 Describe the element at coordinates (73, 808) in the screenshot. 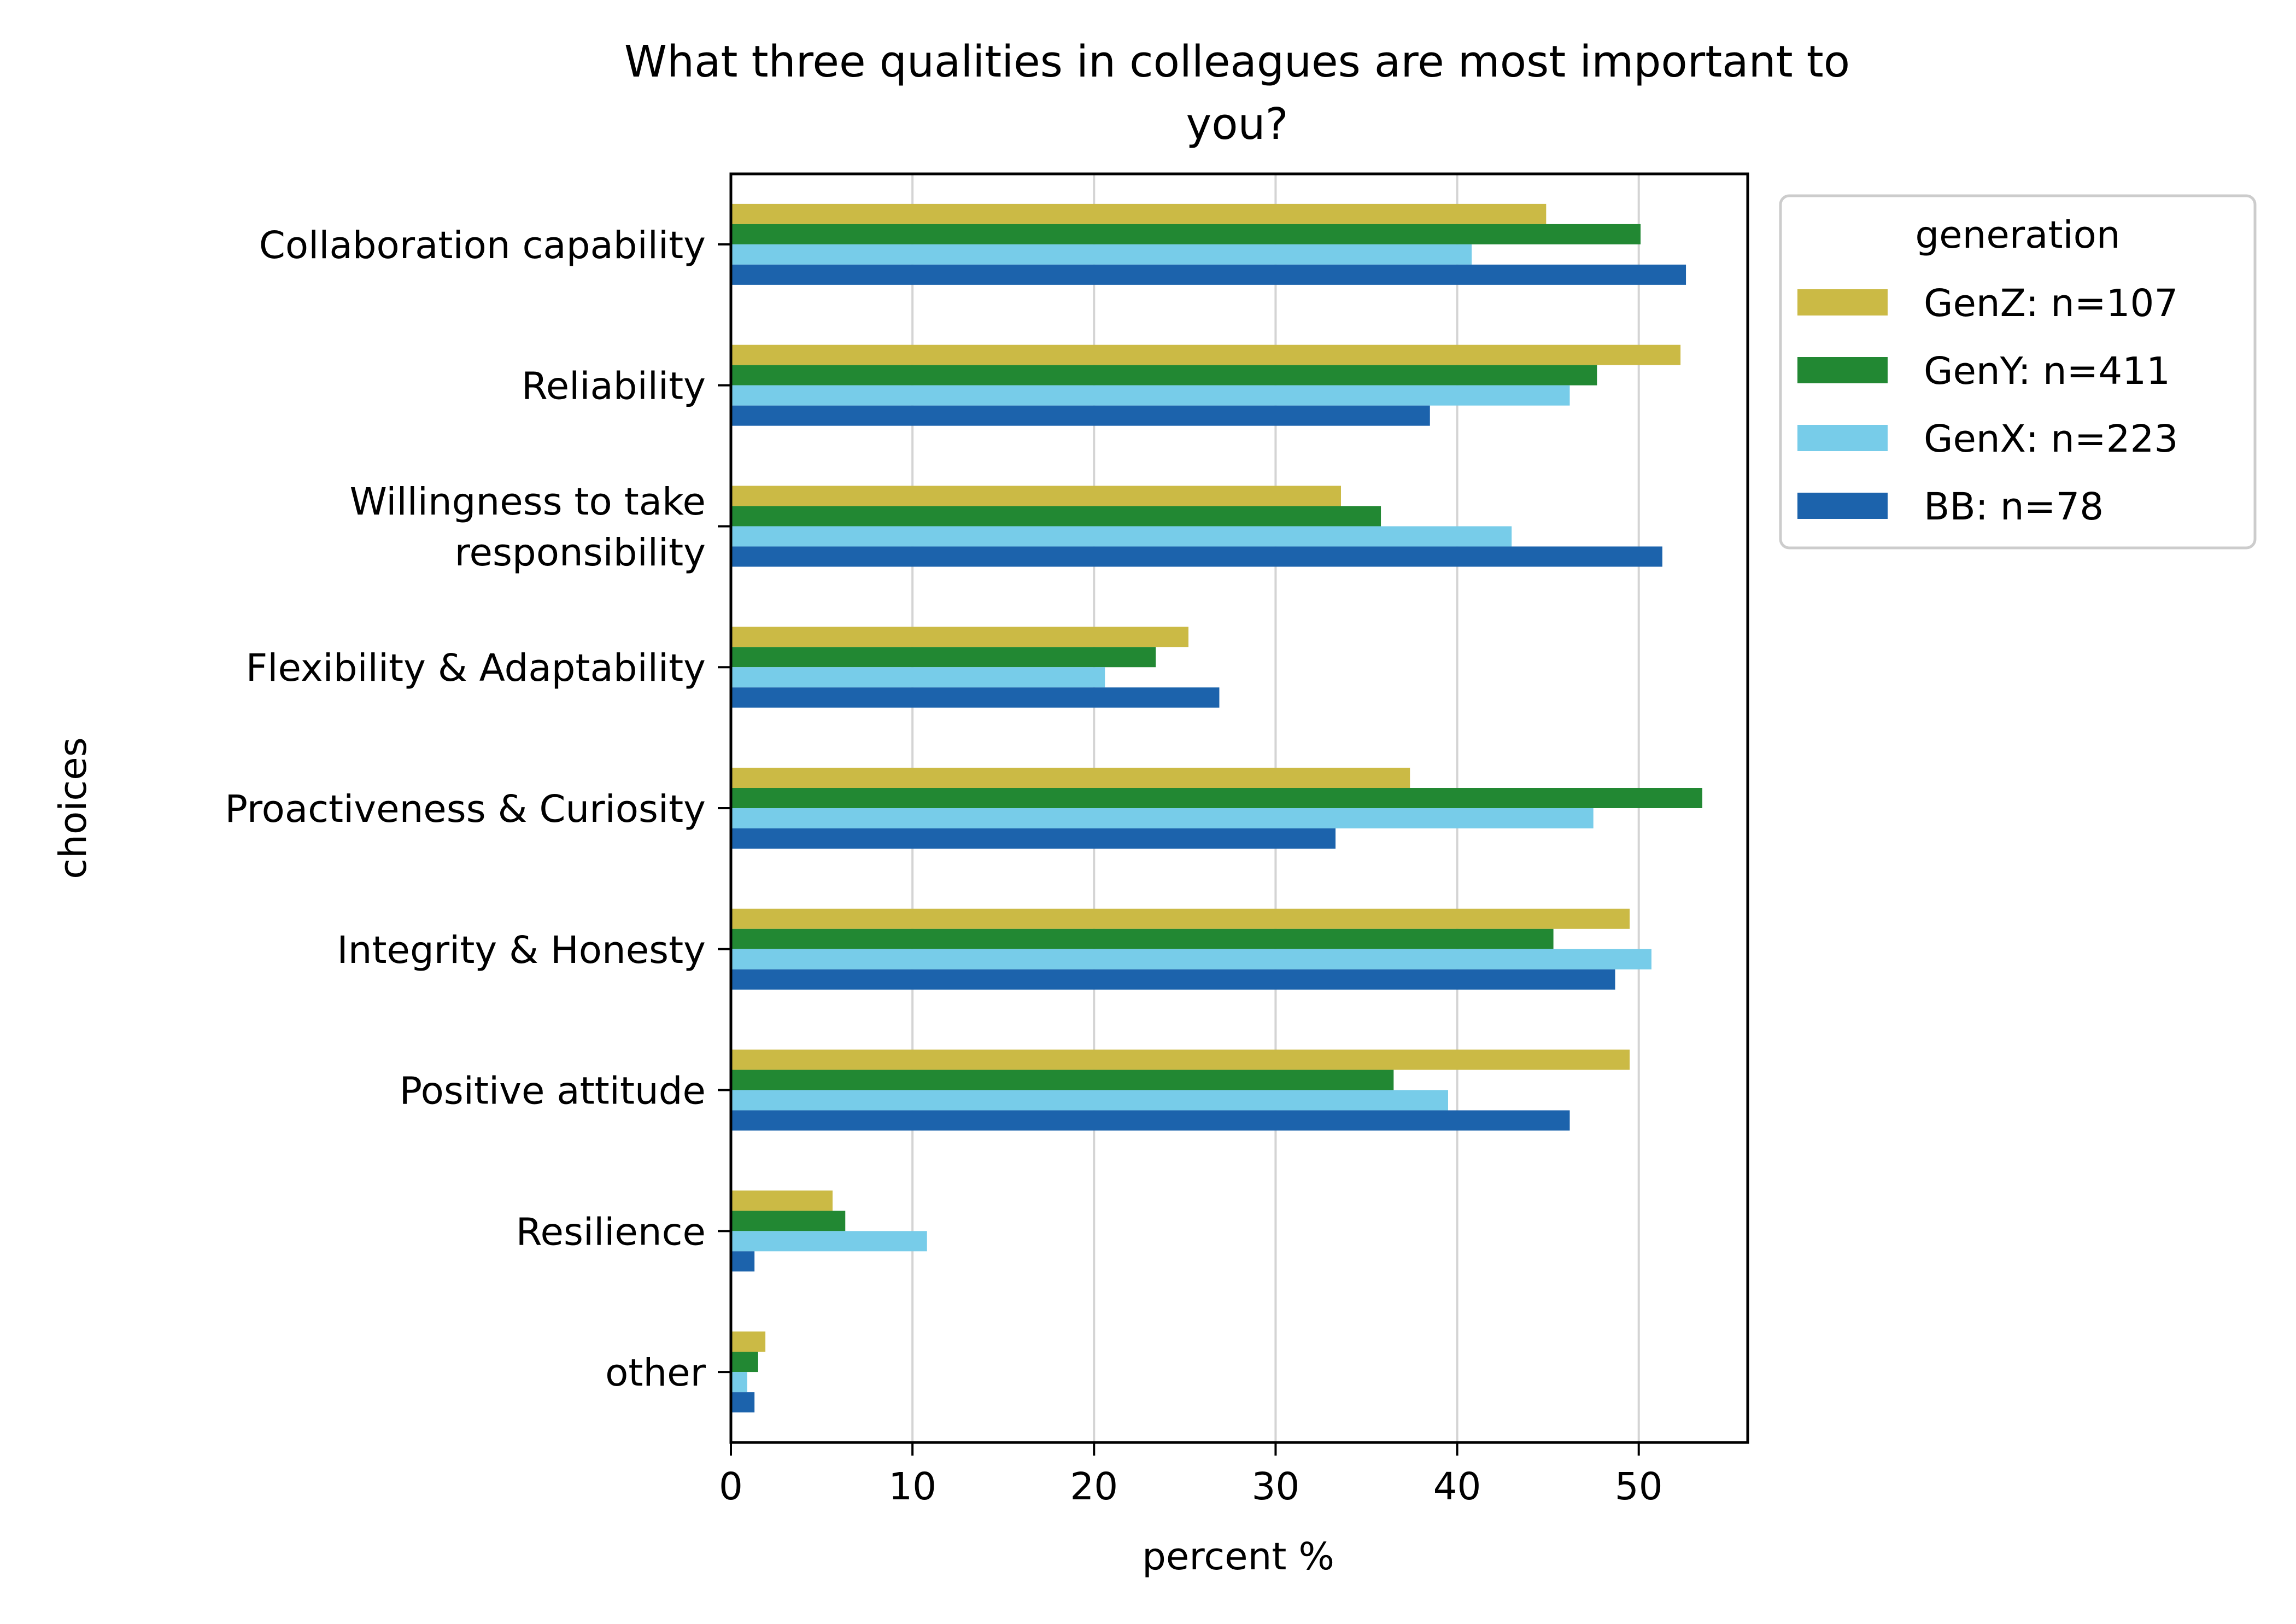

I see `y-axis-label: choices` at that location.